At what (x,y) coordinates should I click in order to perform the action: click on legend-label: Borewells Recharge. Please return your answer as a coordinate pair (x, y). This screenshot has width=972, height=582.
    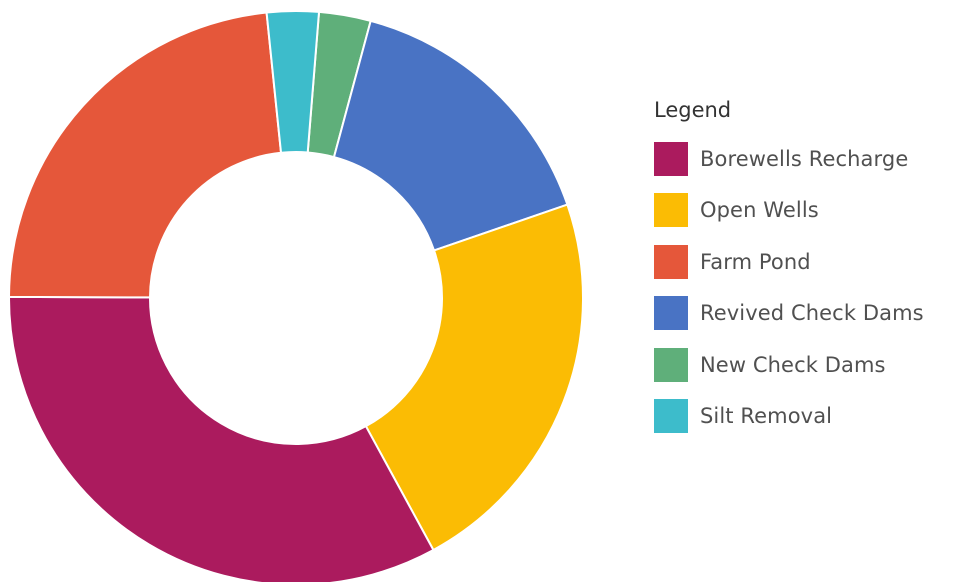
    Looking at the image, I should click on (804, 158).